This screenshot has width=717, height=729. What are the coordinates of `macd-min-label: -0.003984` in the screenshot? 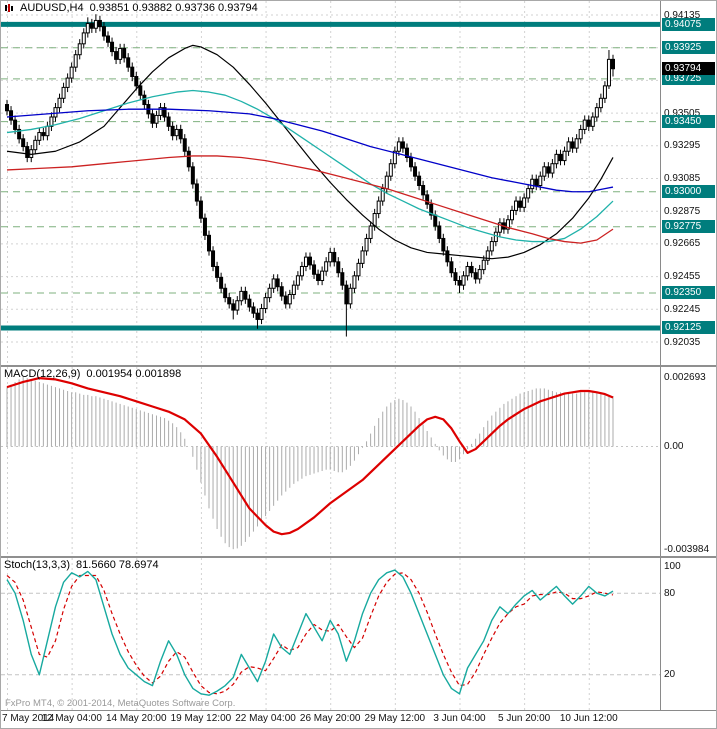 It's located at (687, 549).